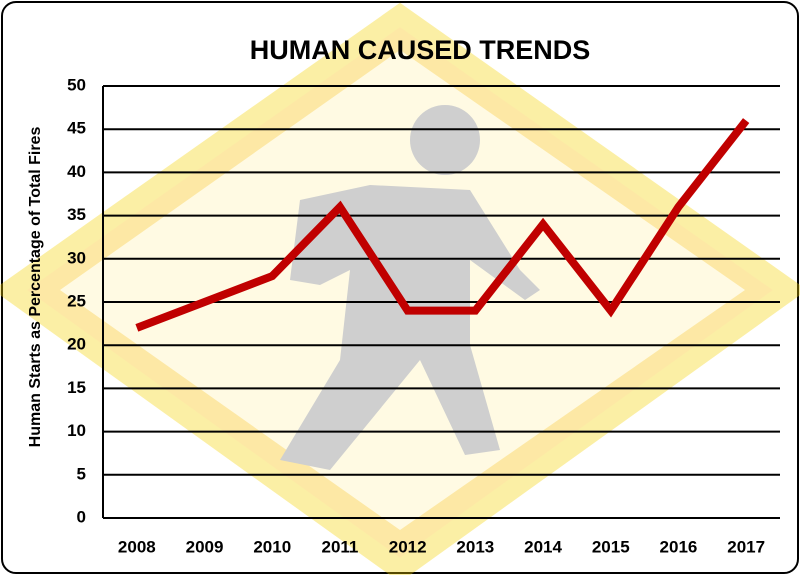  I want to click on x-tick-label: 2013, so click(475, 546).